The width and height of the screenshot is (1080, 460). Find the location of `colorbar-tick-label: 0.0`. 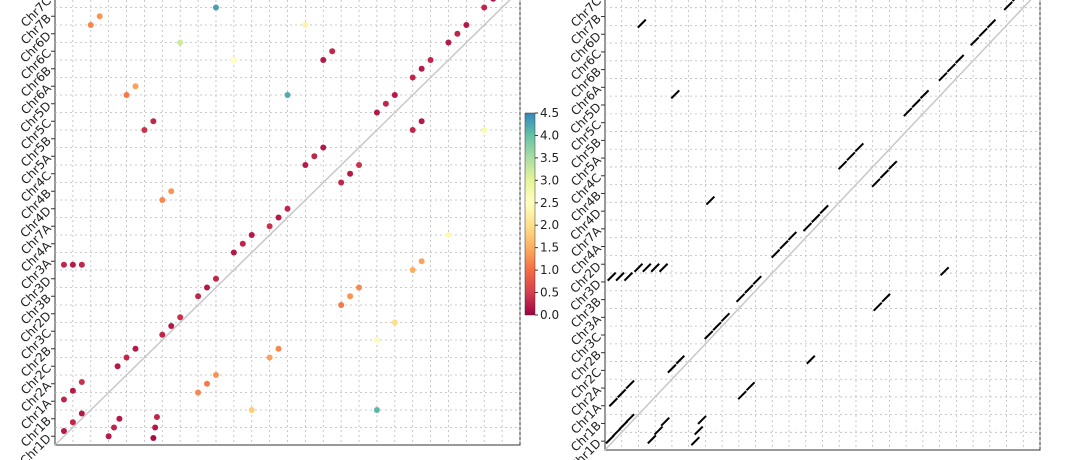

colorbar-tick-label: 0.0 is located at coordinates (549, 315).